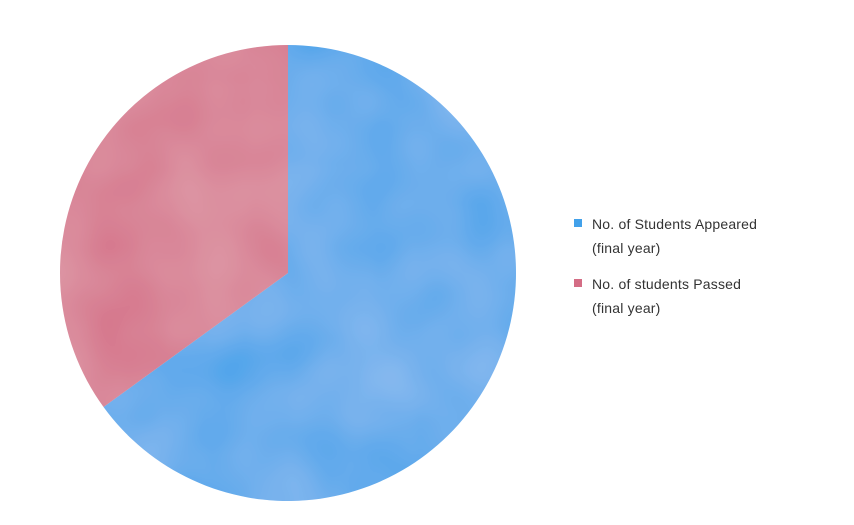 This screenshot has width=854, height=525. I want to click on legend-swatch-passed, so click(578, 283).